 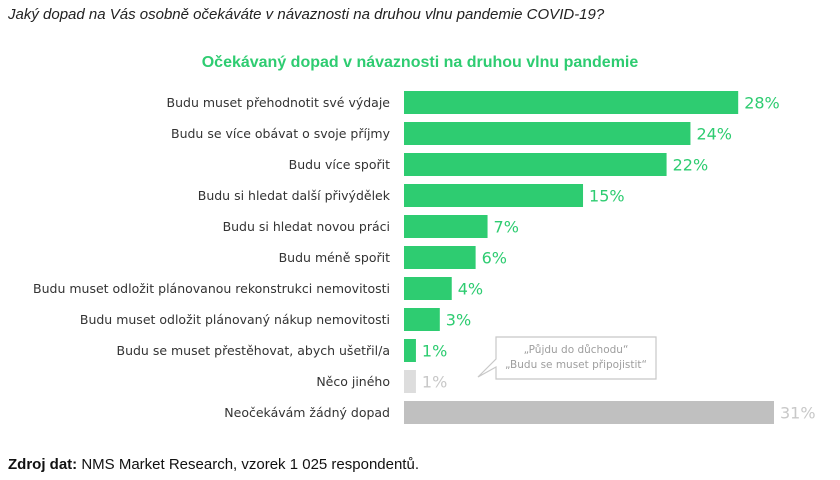 What do you see at coordinates (281, 133) in the screenshot?
I see `category-label: Budu se více obávat o svoje příjmy` at bounding box center [281, 133].